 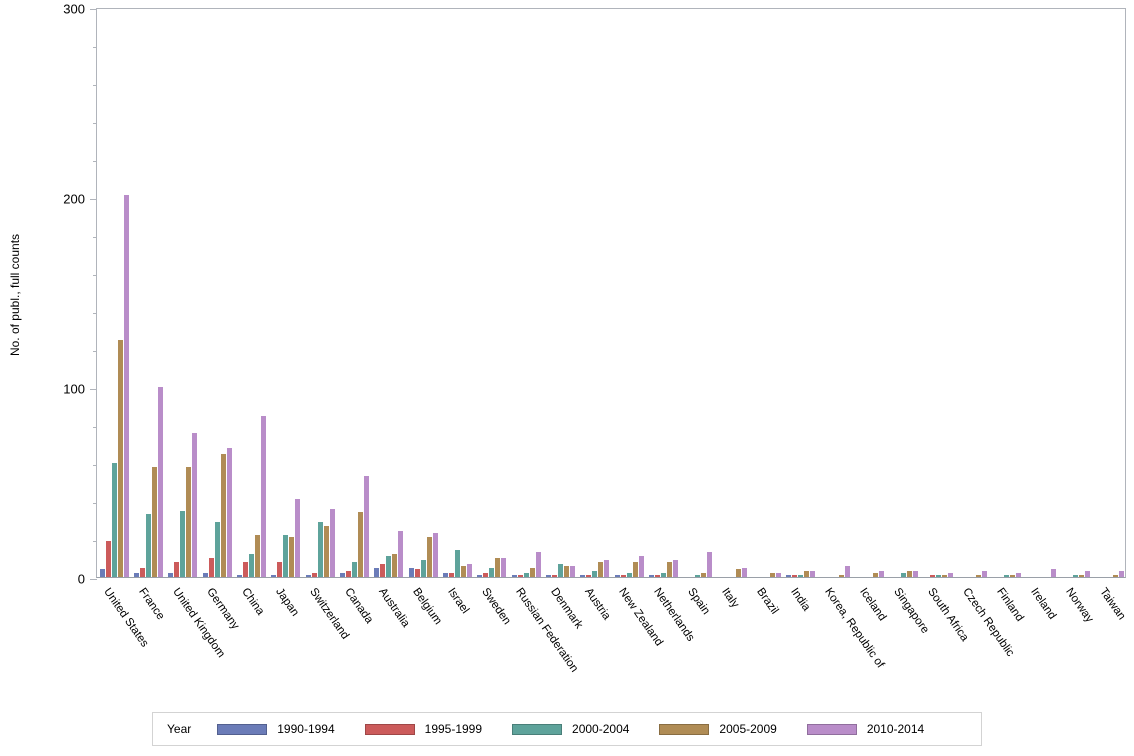 I want to click on legend-item: 2005-2009, so click(x=718, y=729).